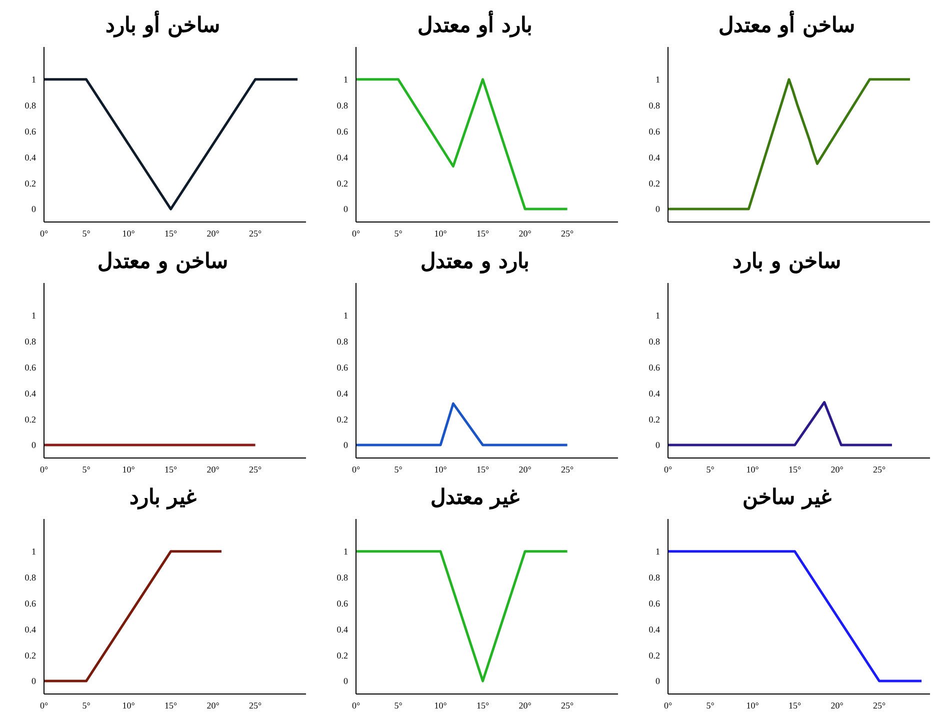  Describe the element at coordinates (787, 261) in the screenshot. I see `chart-title: ساخن و بارد` at that location.